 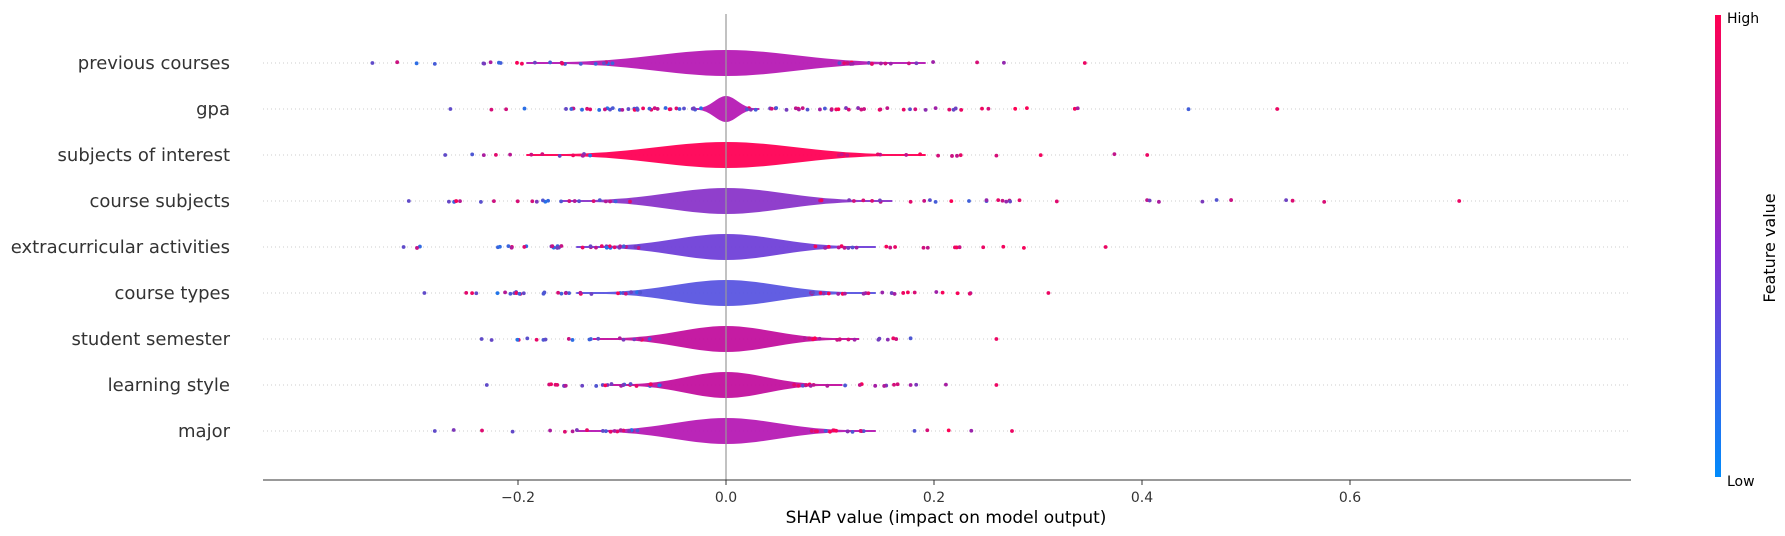 I want to click on x-tick-label: 0.6, so click(x=1350, y=498).